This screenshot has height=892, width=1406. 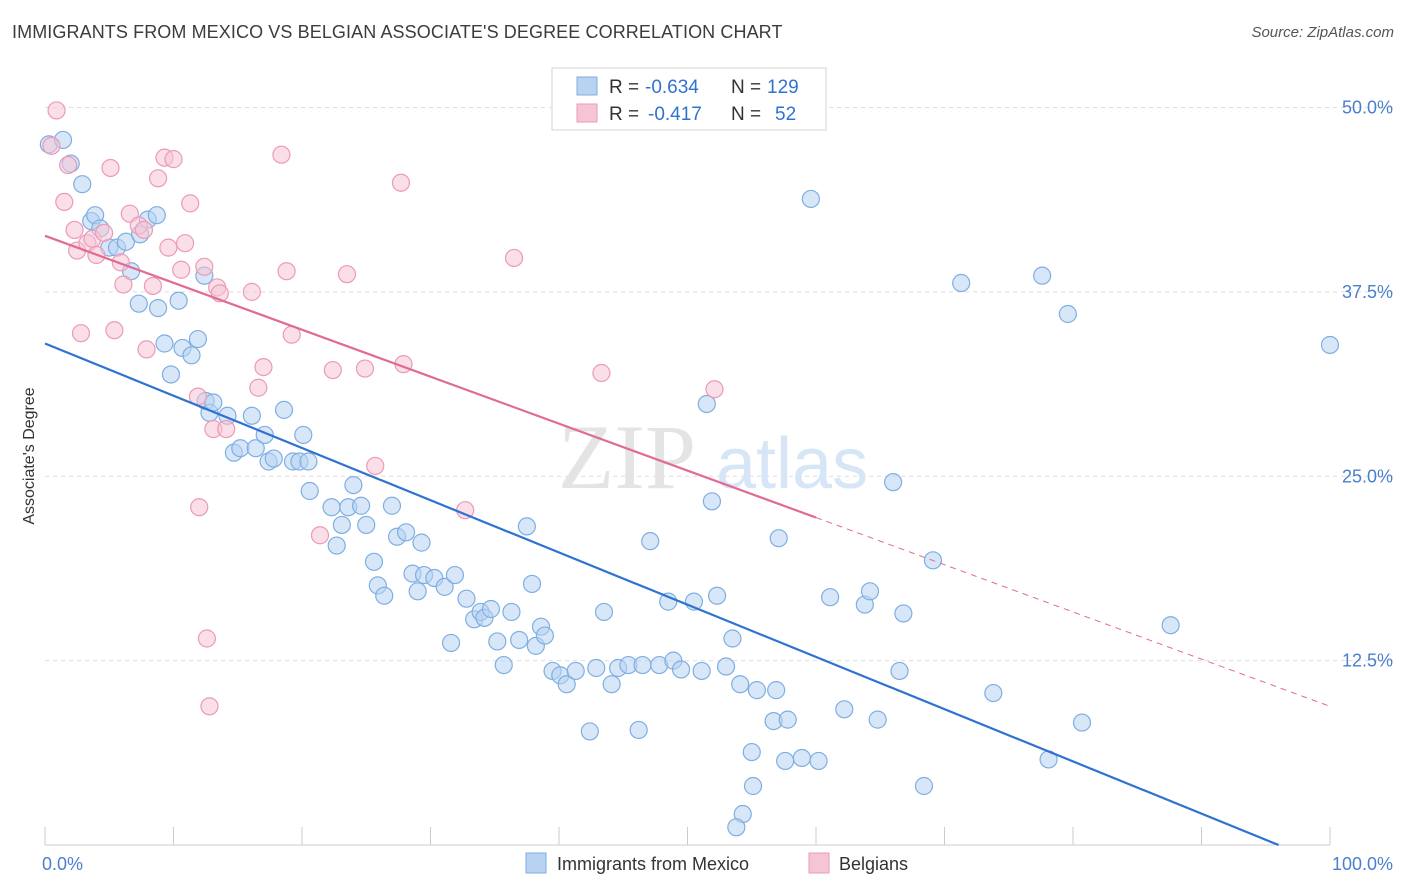 I want to click on y-tick-label: 50.0%, so click(x=1367, y=108).